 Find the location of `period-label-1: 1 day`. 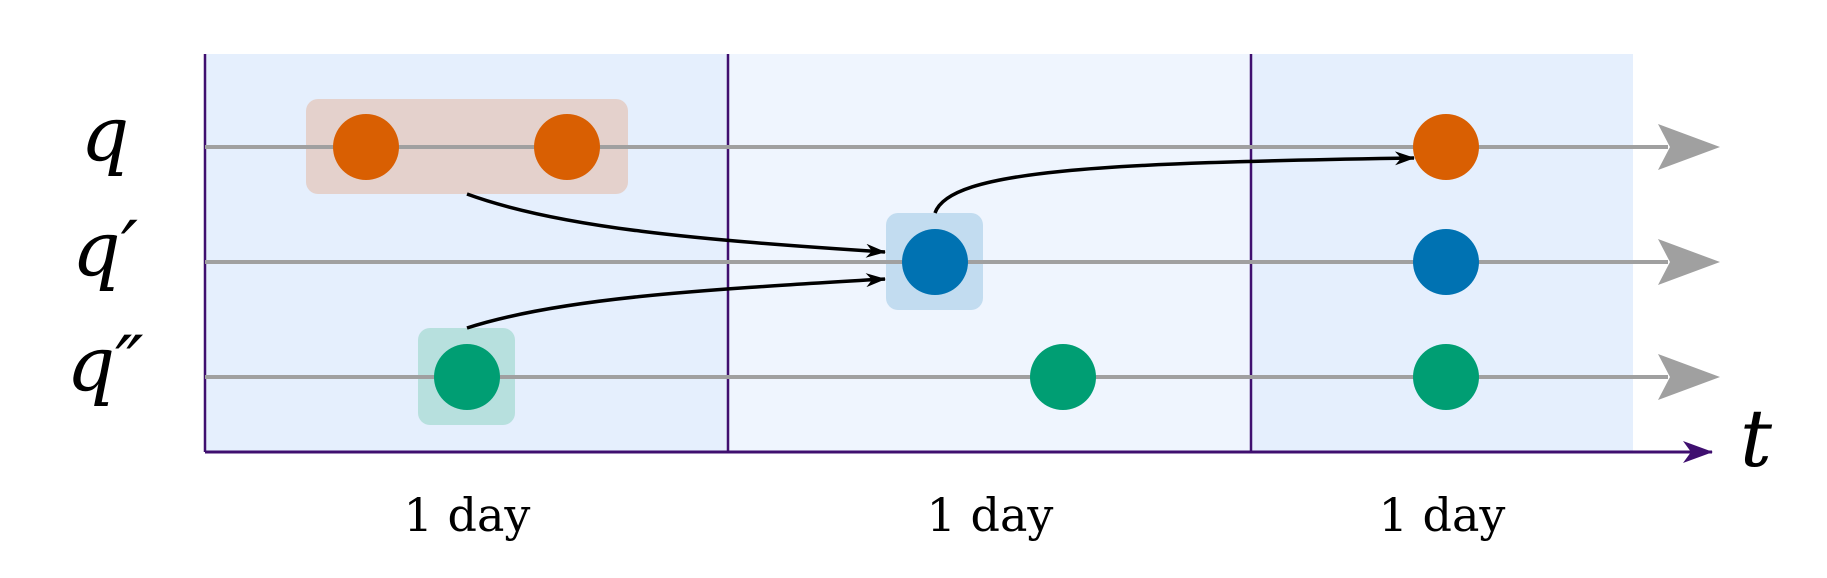

period-label-1: 1 day is located at coordinates (467, 515).